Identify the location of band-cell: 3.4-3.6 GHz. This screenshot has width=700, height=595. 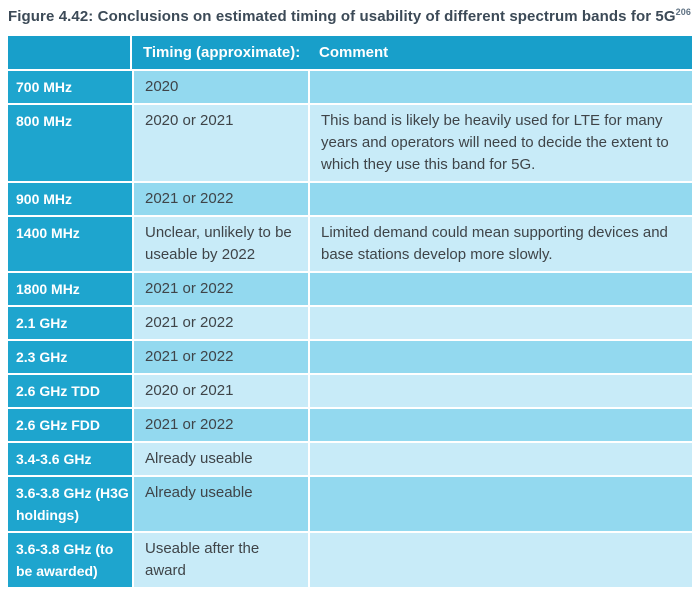
(70, 459).